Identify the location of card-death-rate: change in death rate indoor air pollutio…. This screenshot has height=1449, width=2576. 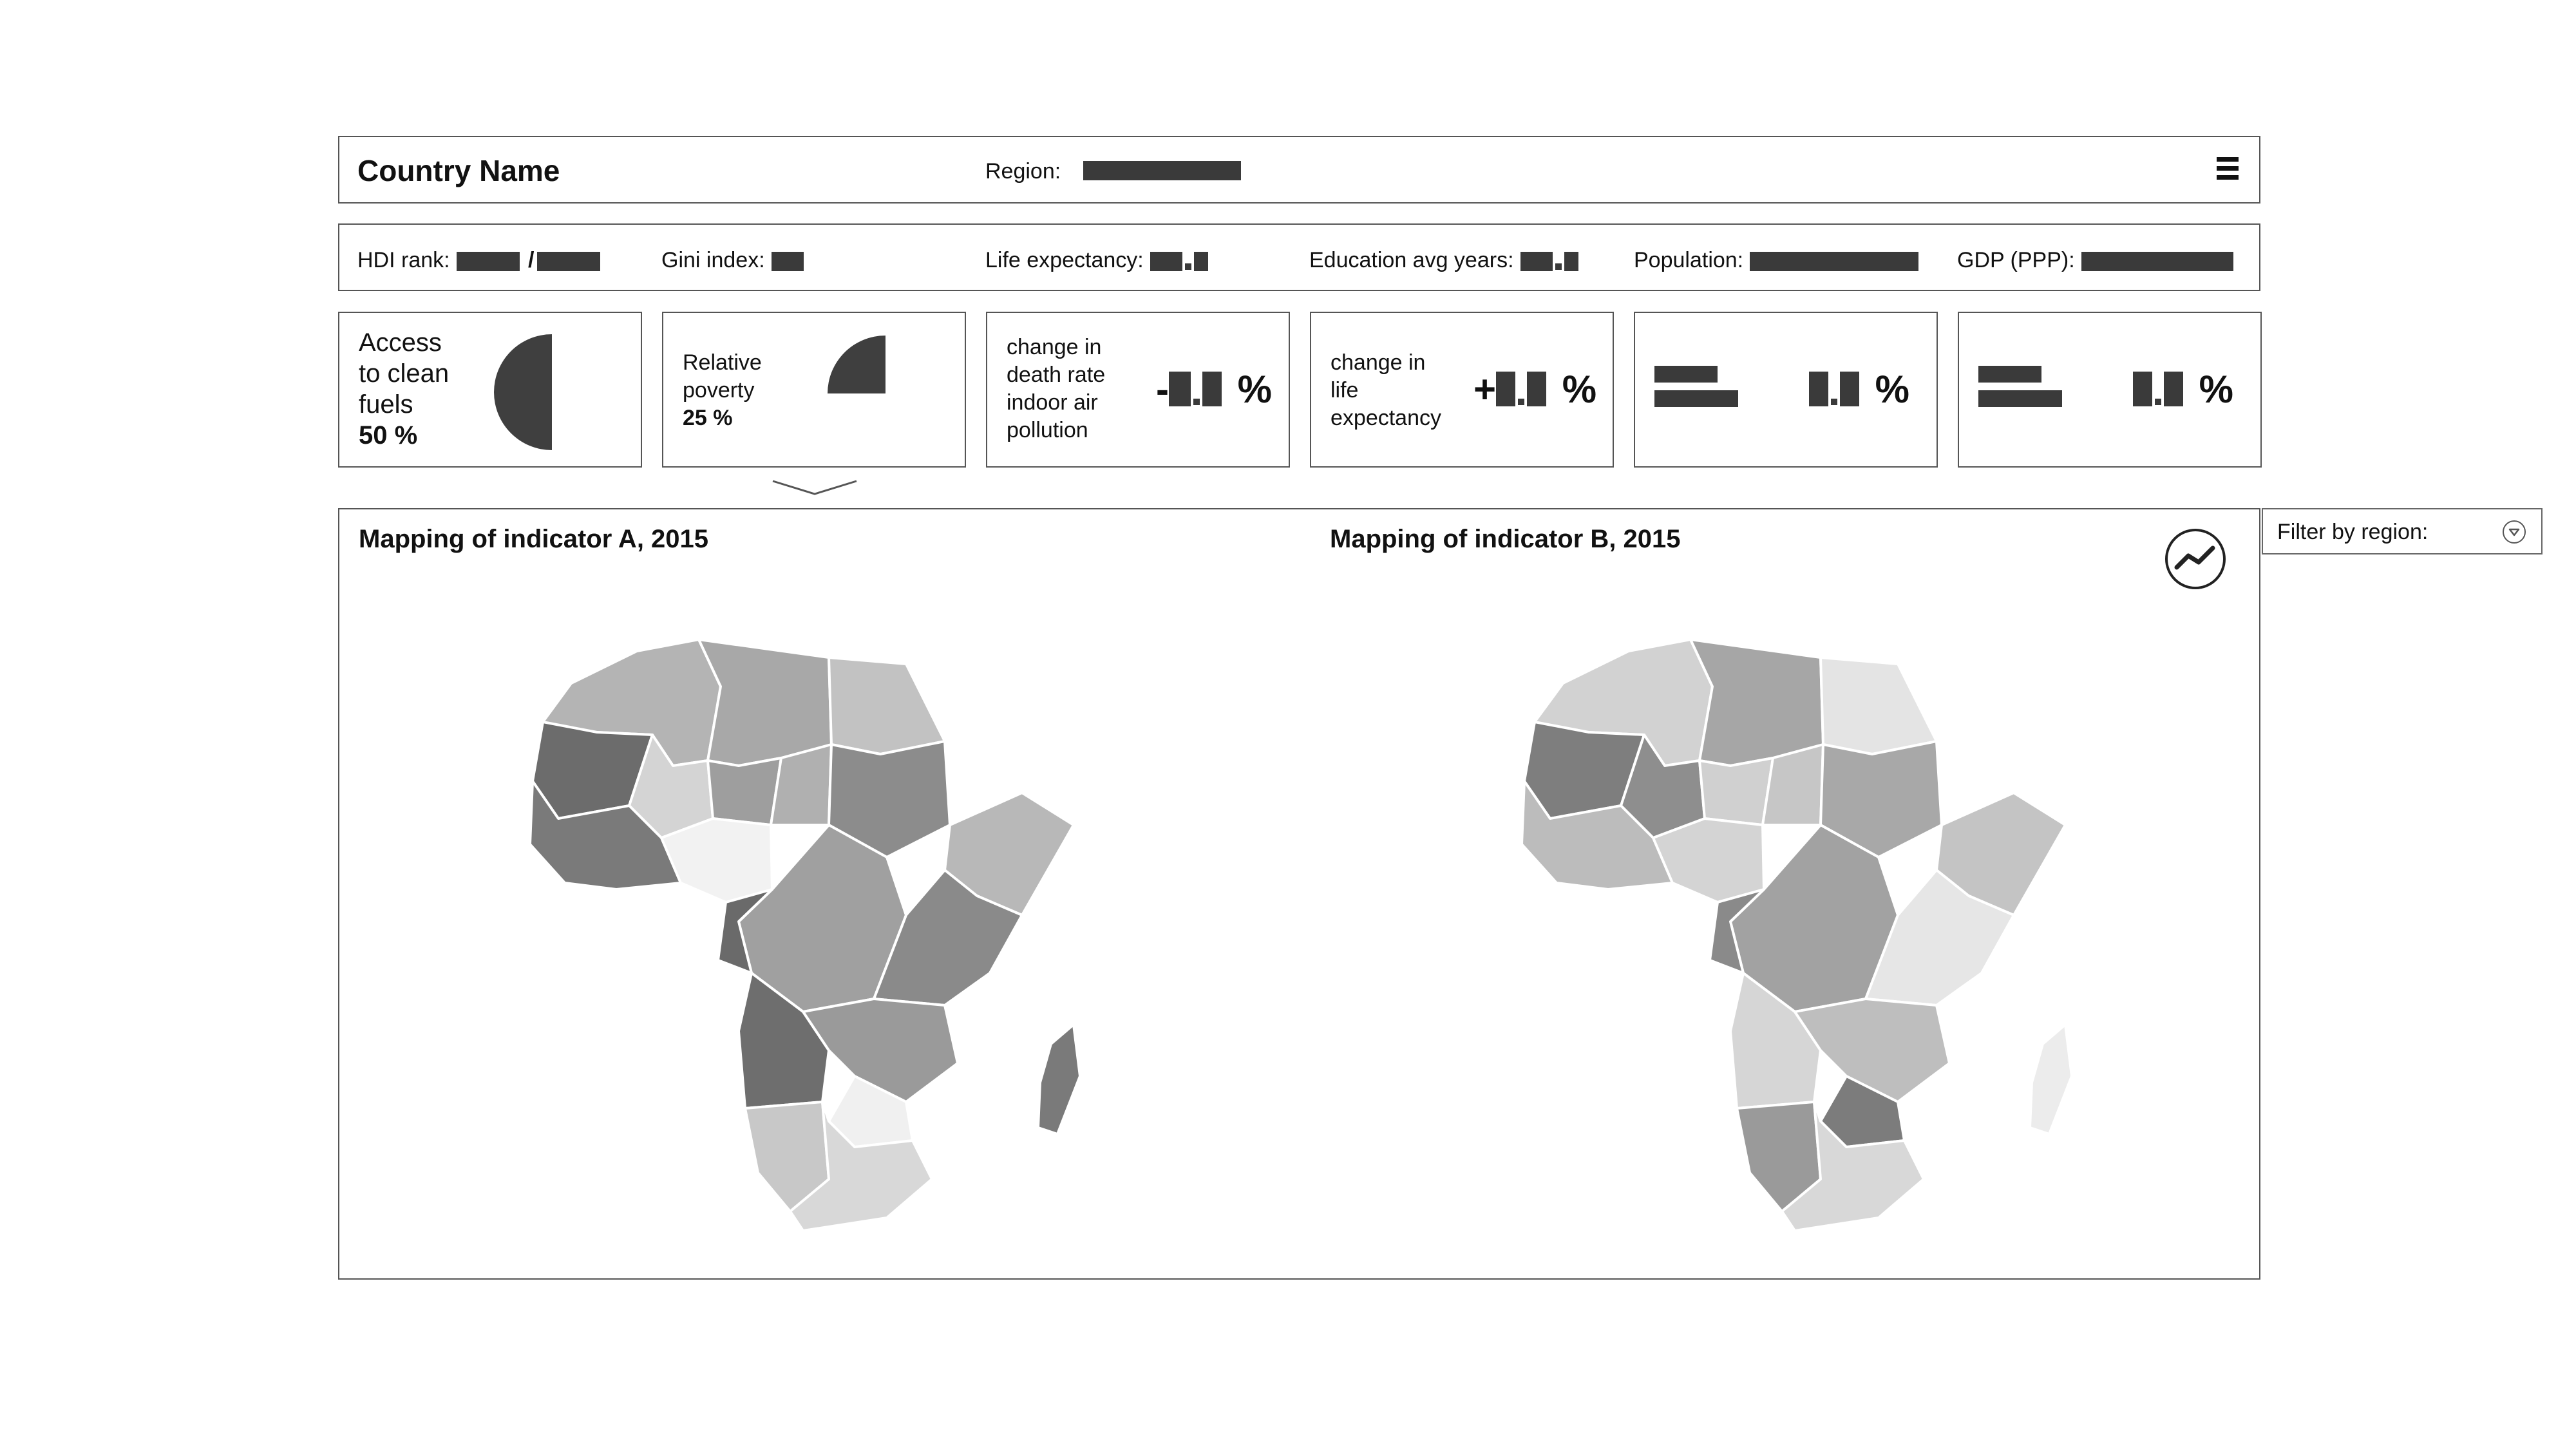
(1138, 390).